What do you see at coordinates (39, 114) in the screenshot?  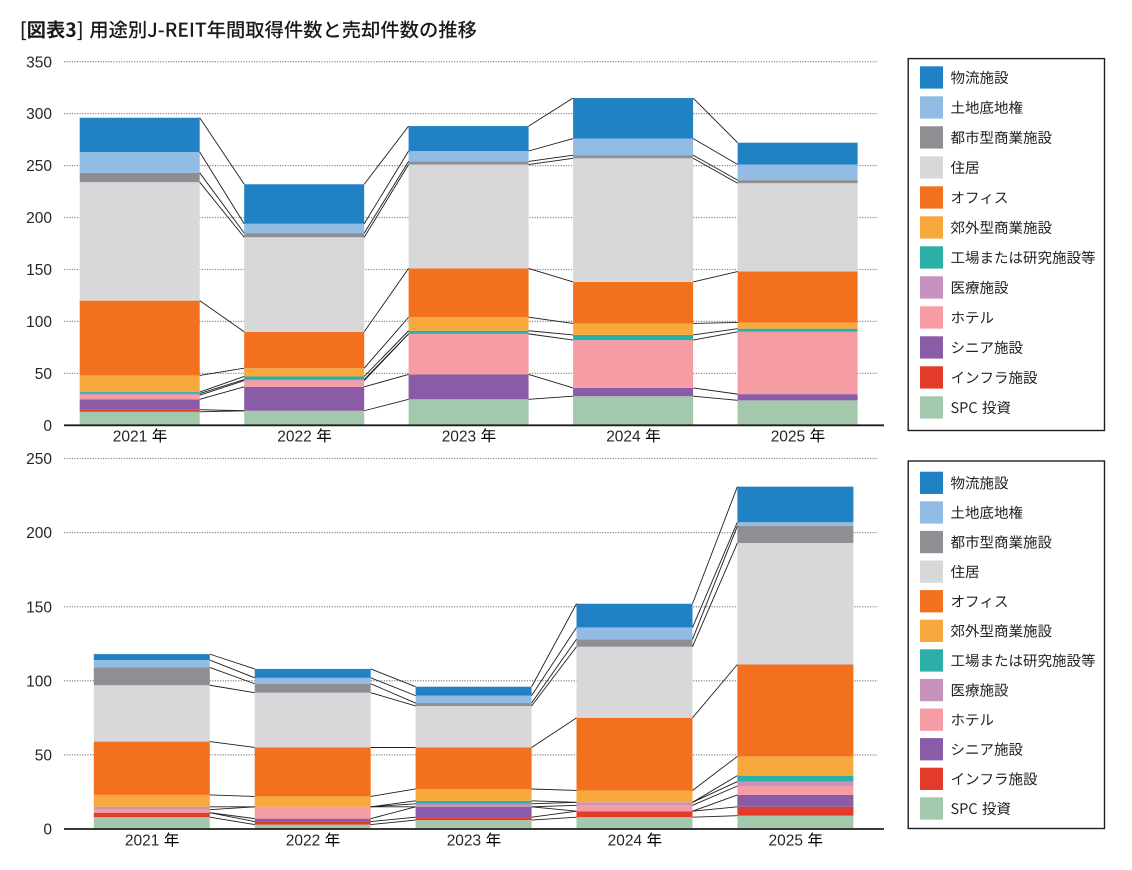 I see `svg-text: 300` at bounding box center [39, 114].